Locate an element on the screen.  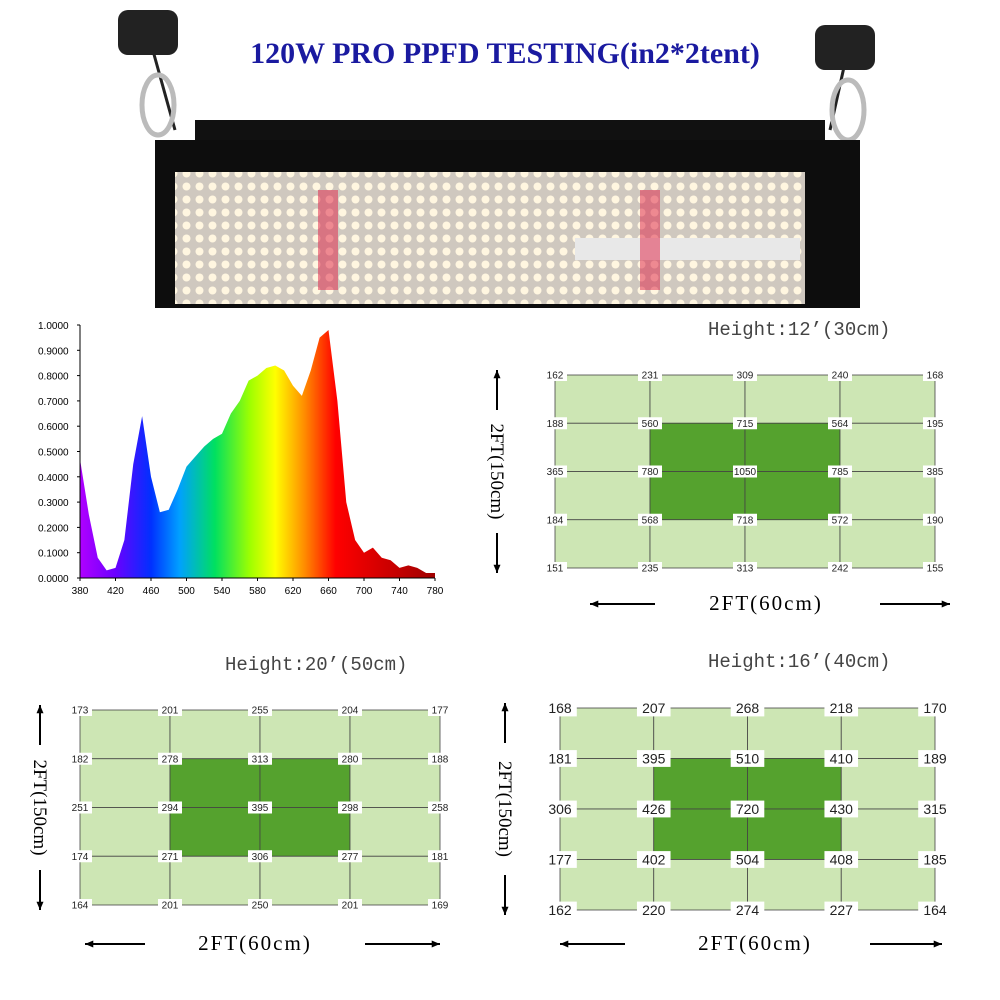
ppfd-value: 177 is located at coordinates (560, 860).